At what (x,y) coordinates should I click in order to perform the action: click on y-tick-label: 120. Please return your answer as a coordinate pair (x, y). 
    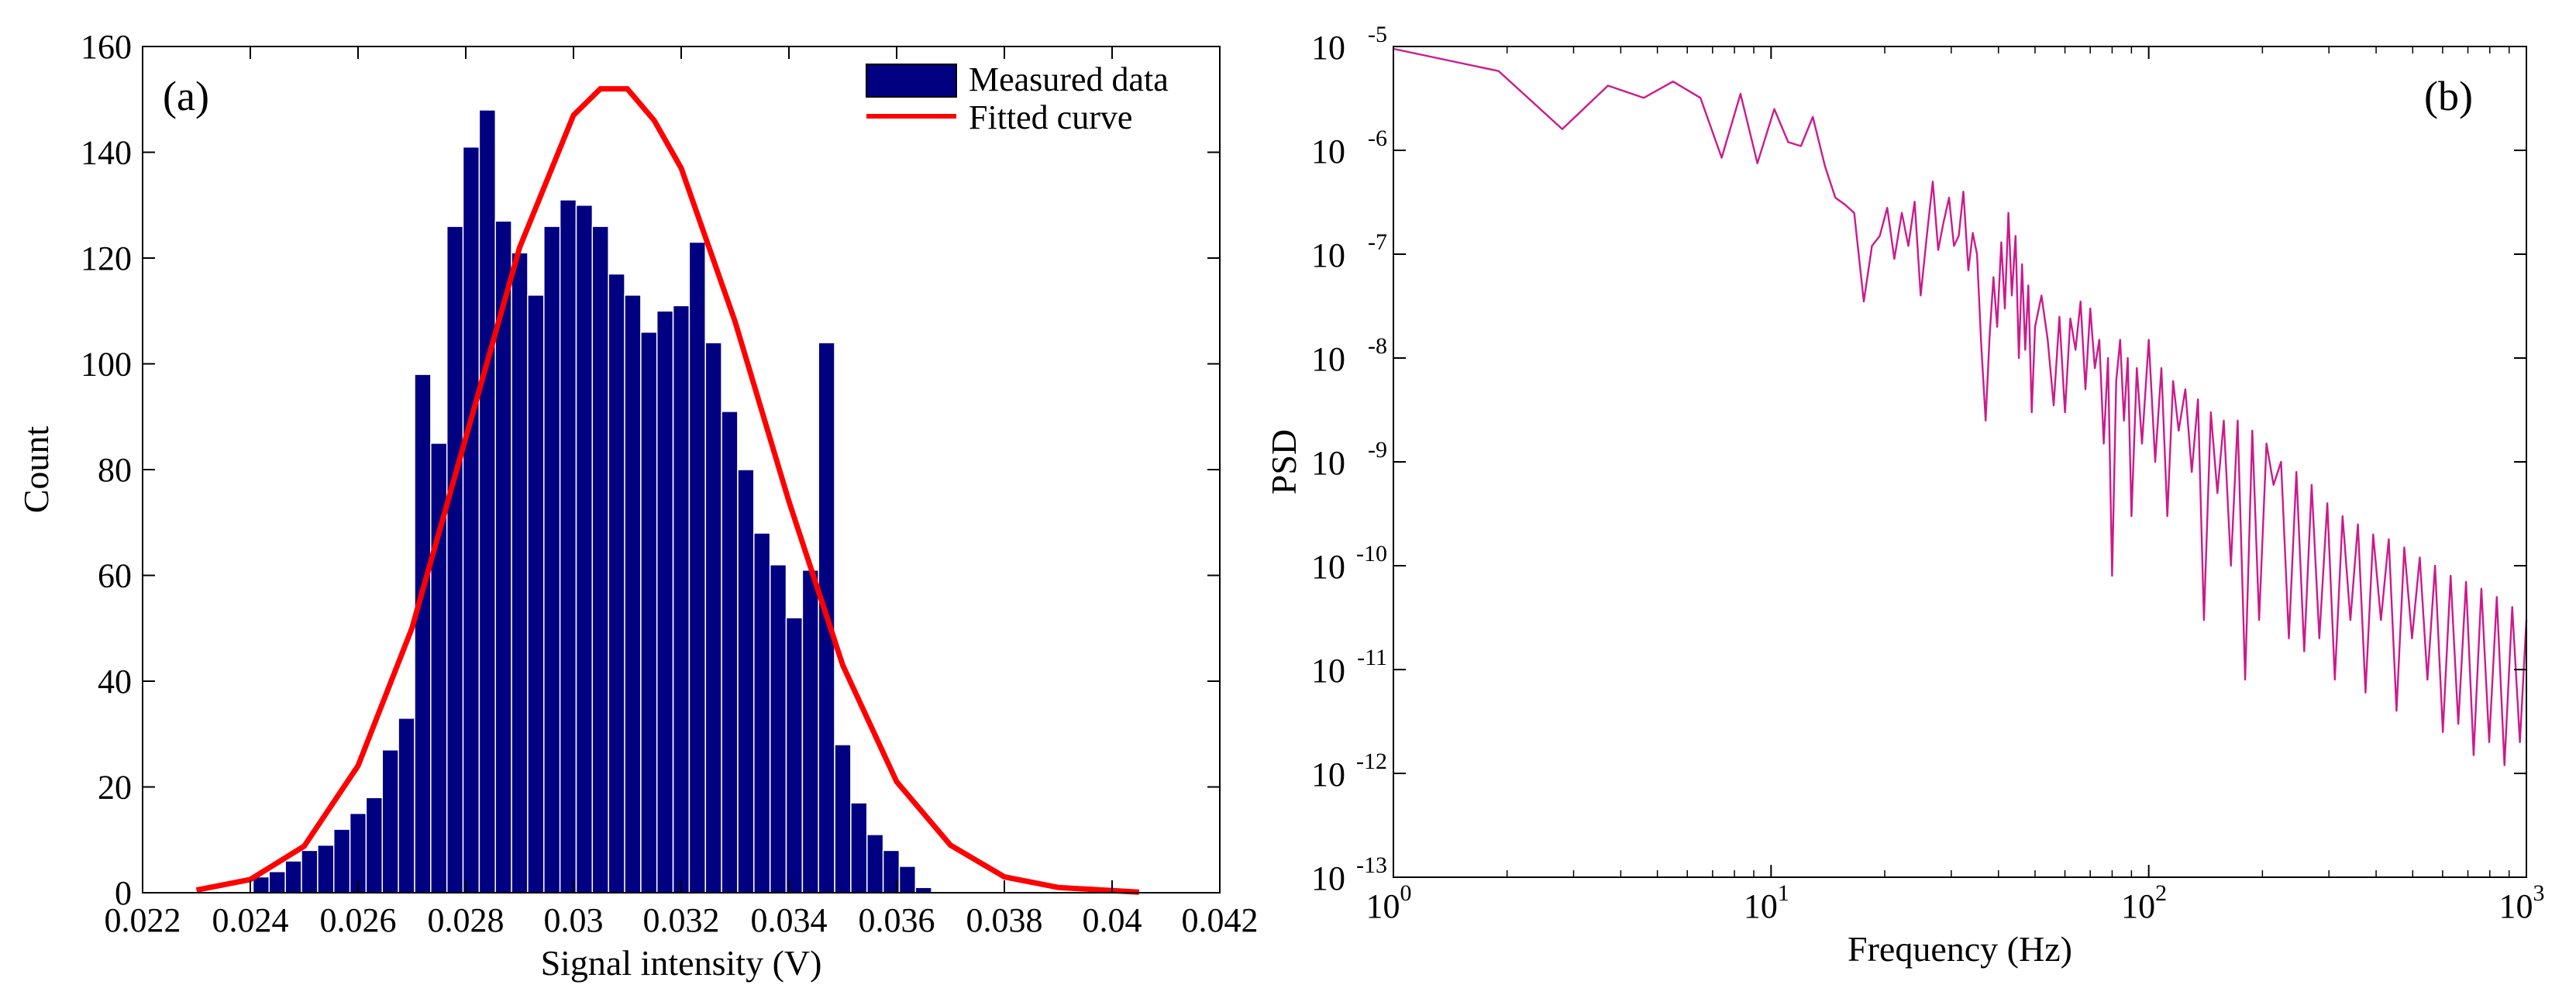
    Looking at the image, I should click on (106, 258).